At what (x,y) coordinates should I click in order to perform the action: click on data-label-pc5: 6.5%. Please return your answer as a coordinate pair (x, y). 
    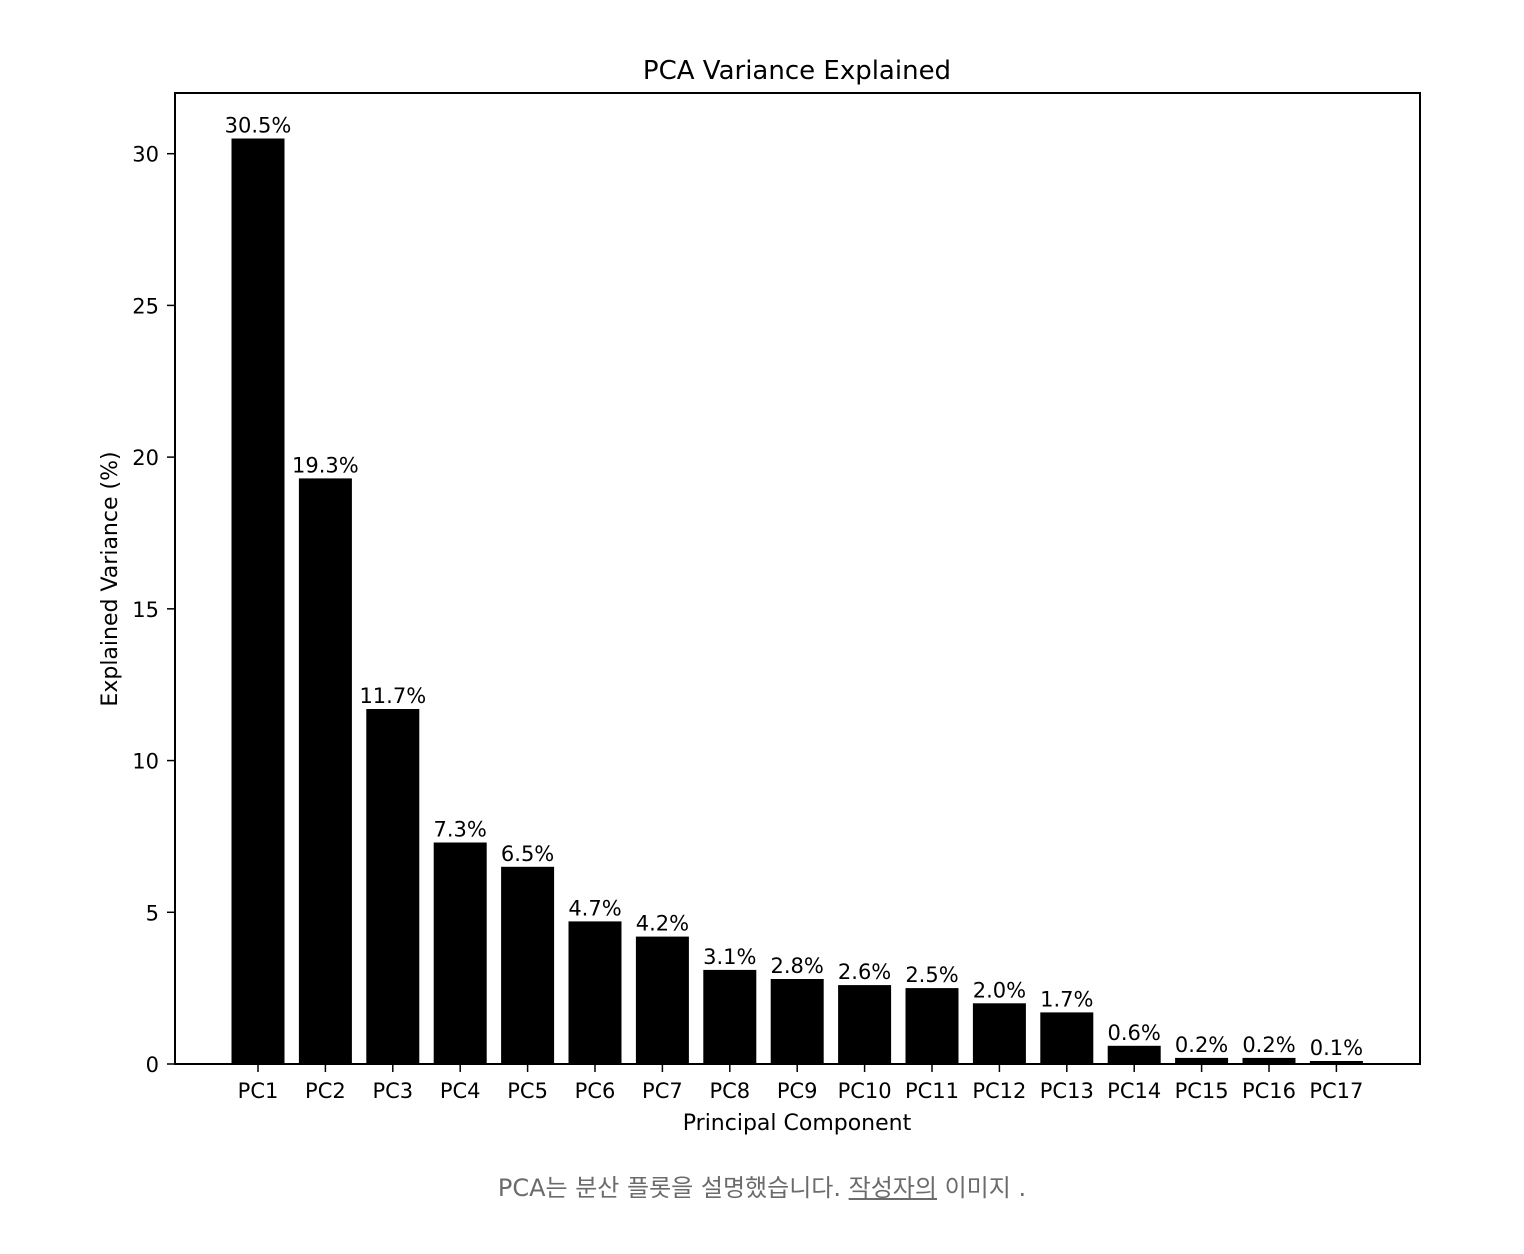
    Looking at the image, I should click on (527, 854).